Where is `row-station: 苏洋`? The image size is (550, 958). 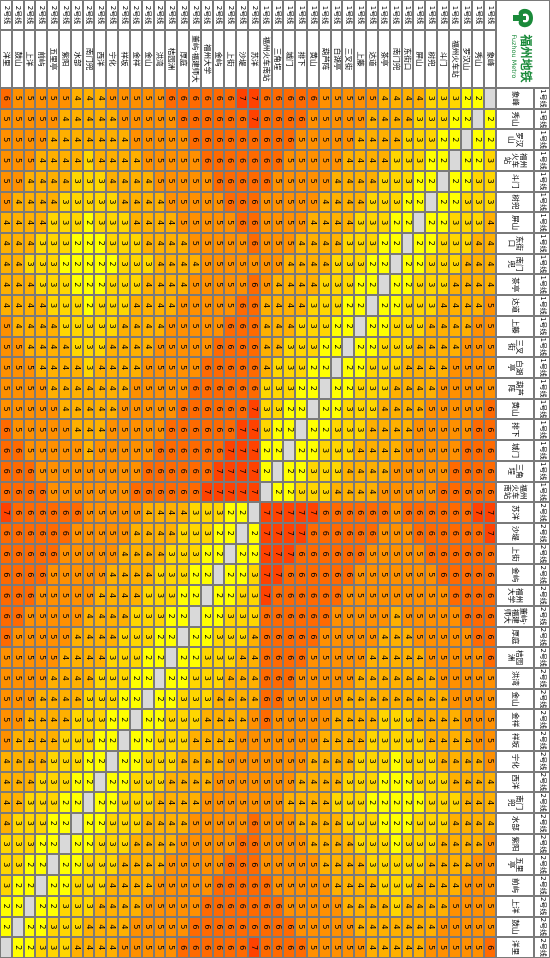
row-station: 苏洋 is located at coordinates (254, 59).